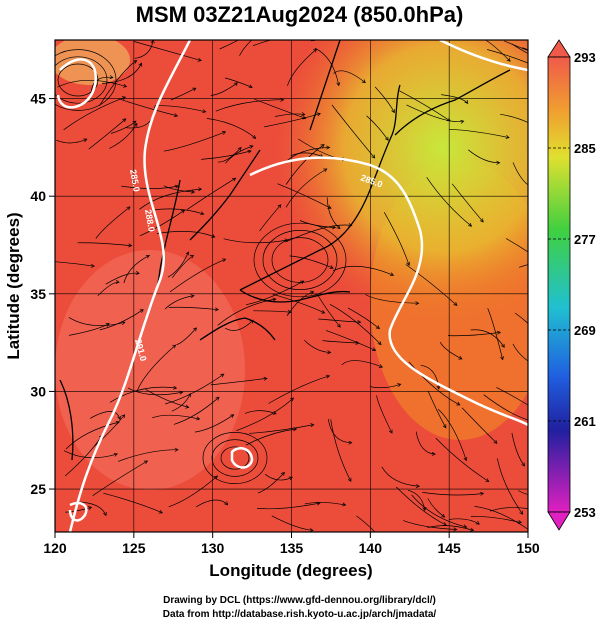 Image resolution: width=599 pixels, height=625 pixels. I want to click on colorbar-scale, so click(559, 284).